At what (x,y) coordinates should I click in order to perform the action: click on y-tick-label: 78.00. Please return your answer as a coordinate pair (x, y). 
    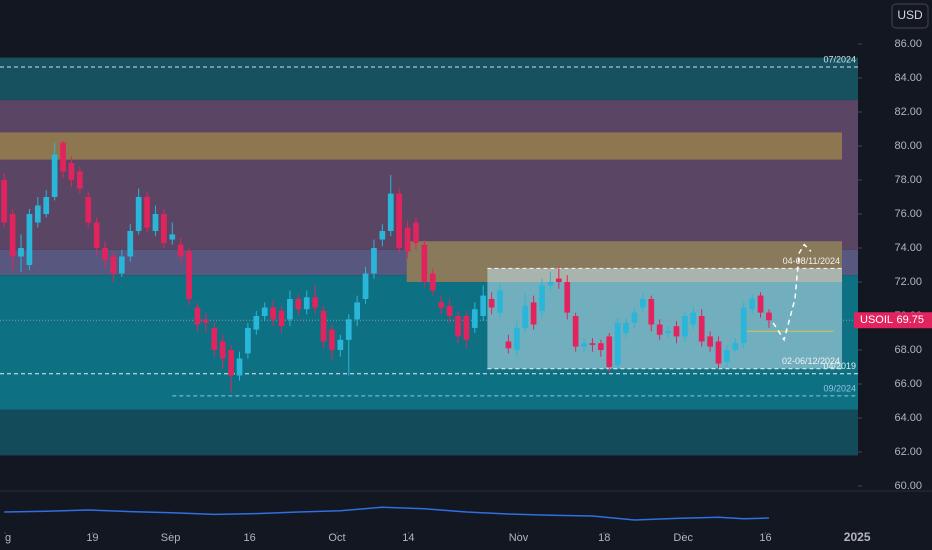
    Looking at the image, I should click on (908, 180).